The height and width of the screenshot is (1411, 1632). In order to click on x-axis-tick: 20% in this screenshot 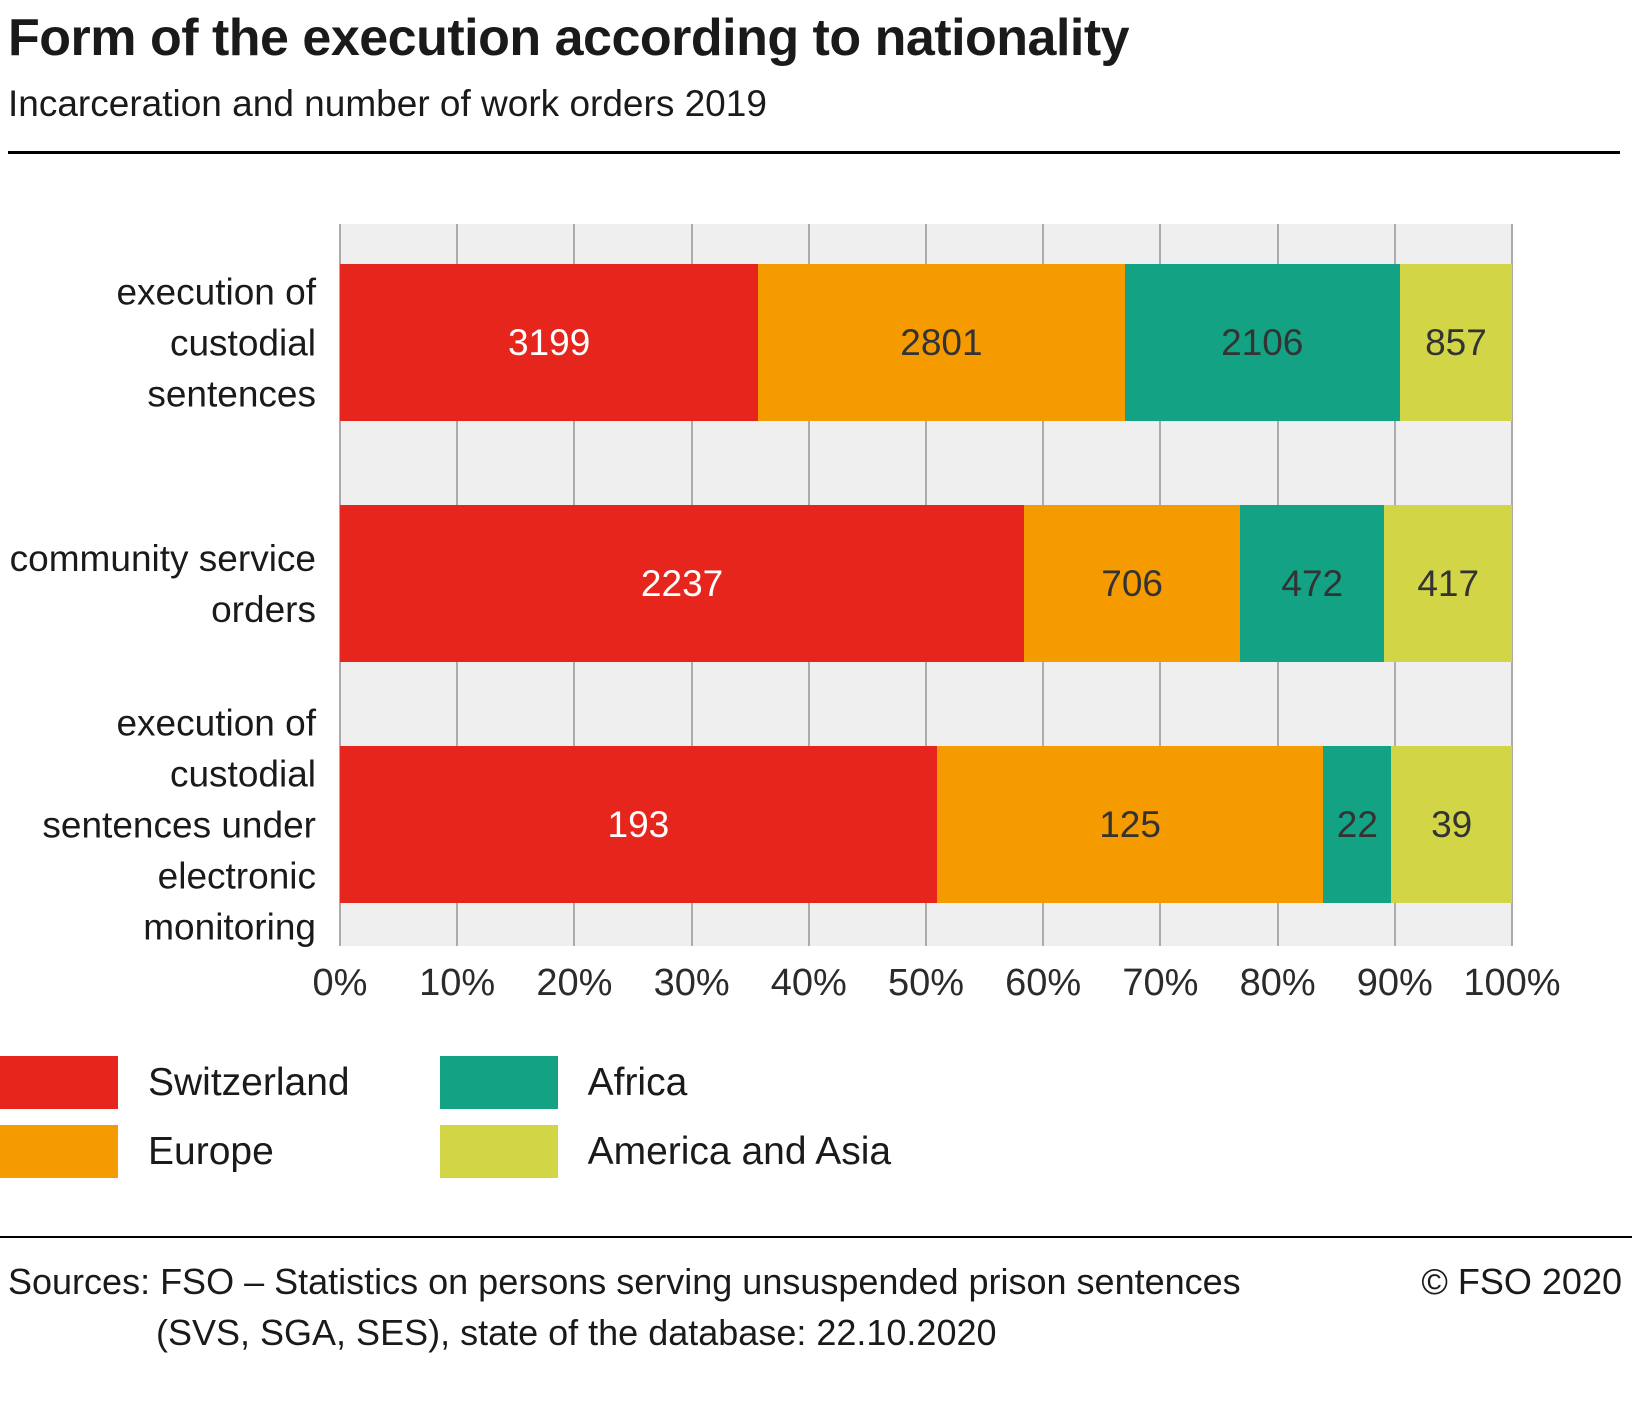, I will do `click(574, 983)`.